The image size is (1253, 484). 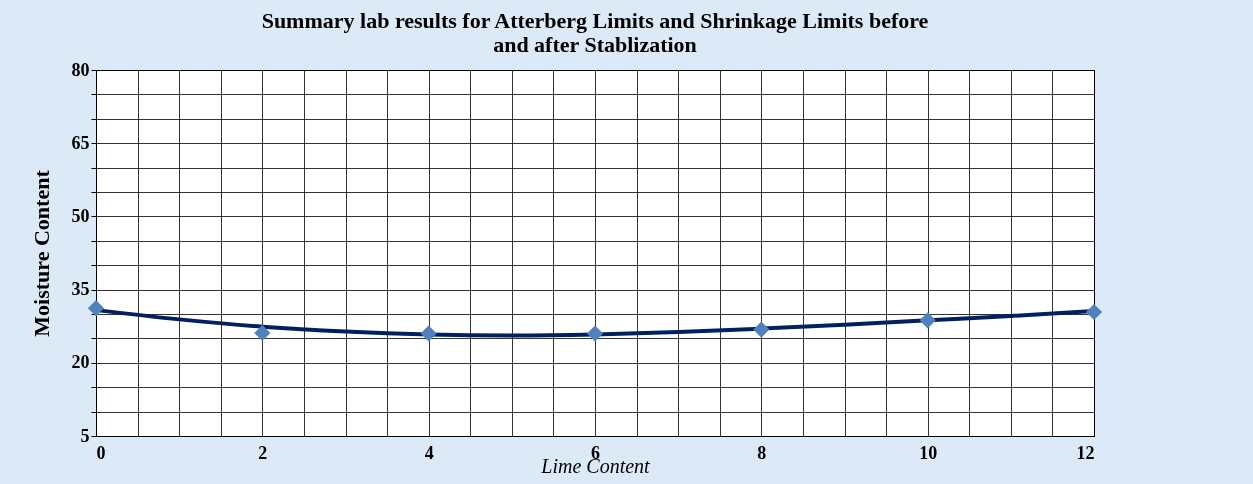 I want to click on x-tick-label: 8, so click(x=762, y=452).